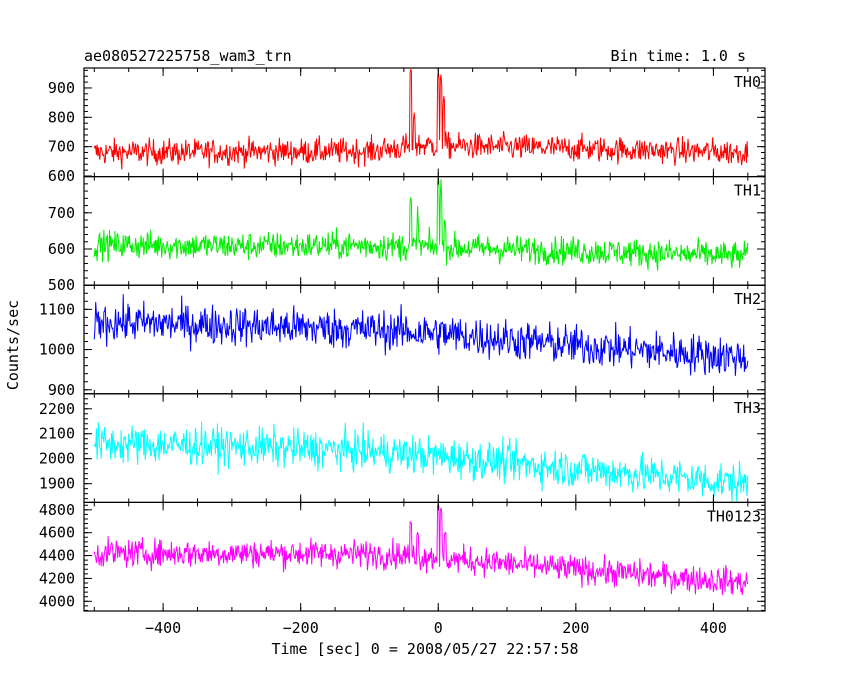 This screenshot has width=850, height=680. What do you see at coordinates (747, 299) in the screenshot?
I see `panel-label: TH2` at bounding box center [747, 299].